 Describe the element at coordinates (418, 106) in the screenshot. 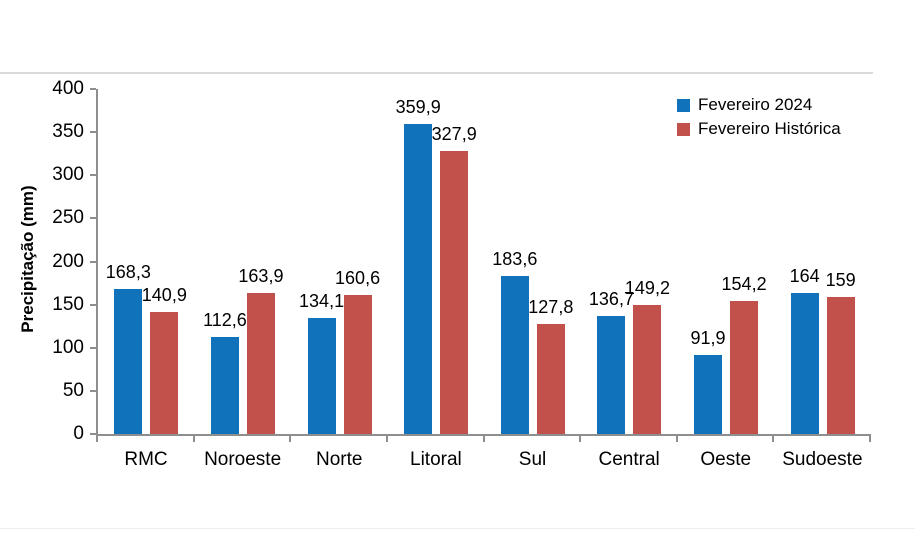

I see `data-label-Fevereiro 2024-Litoral: 359,9` at that location.